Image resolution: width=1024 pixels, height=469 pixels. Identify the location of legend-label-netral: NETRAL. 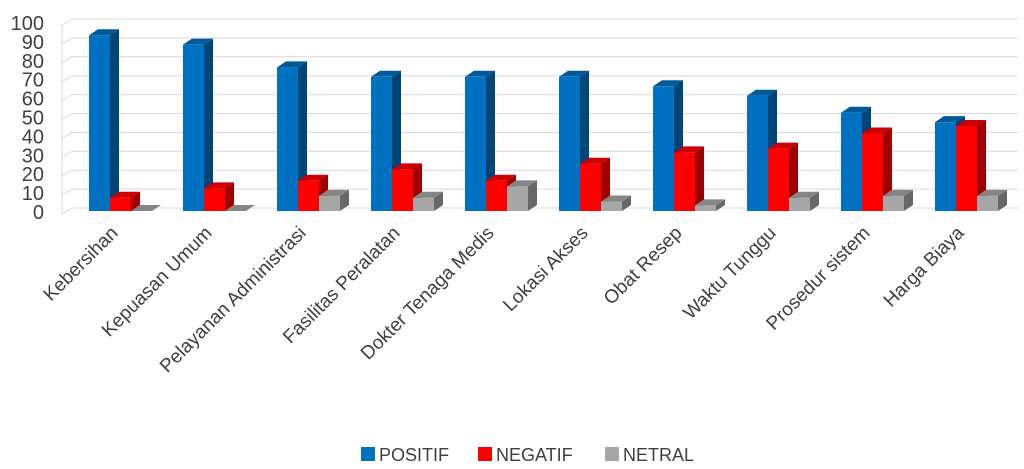
(658, 455).